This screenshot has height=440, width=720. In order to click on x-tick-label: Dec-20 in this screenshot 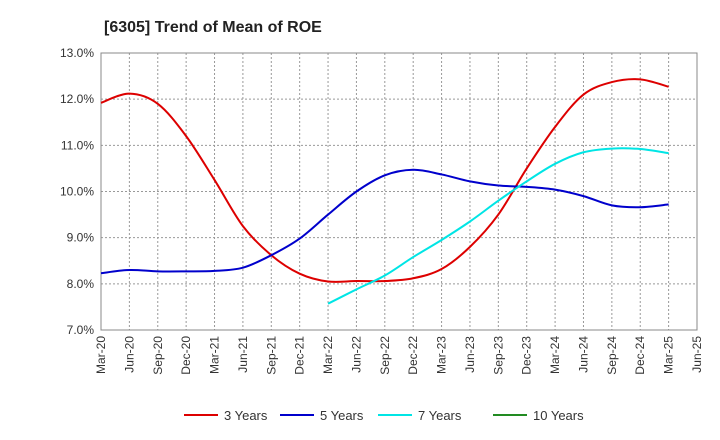, I will do `click(186, 355)`.